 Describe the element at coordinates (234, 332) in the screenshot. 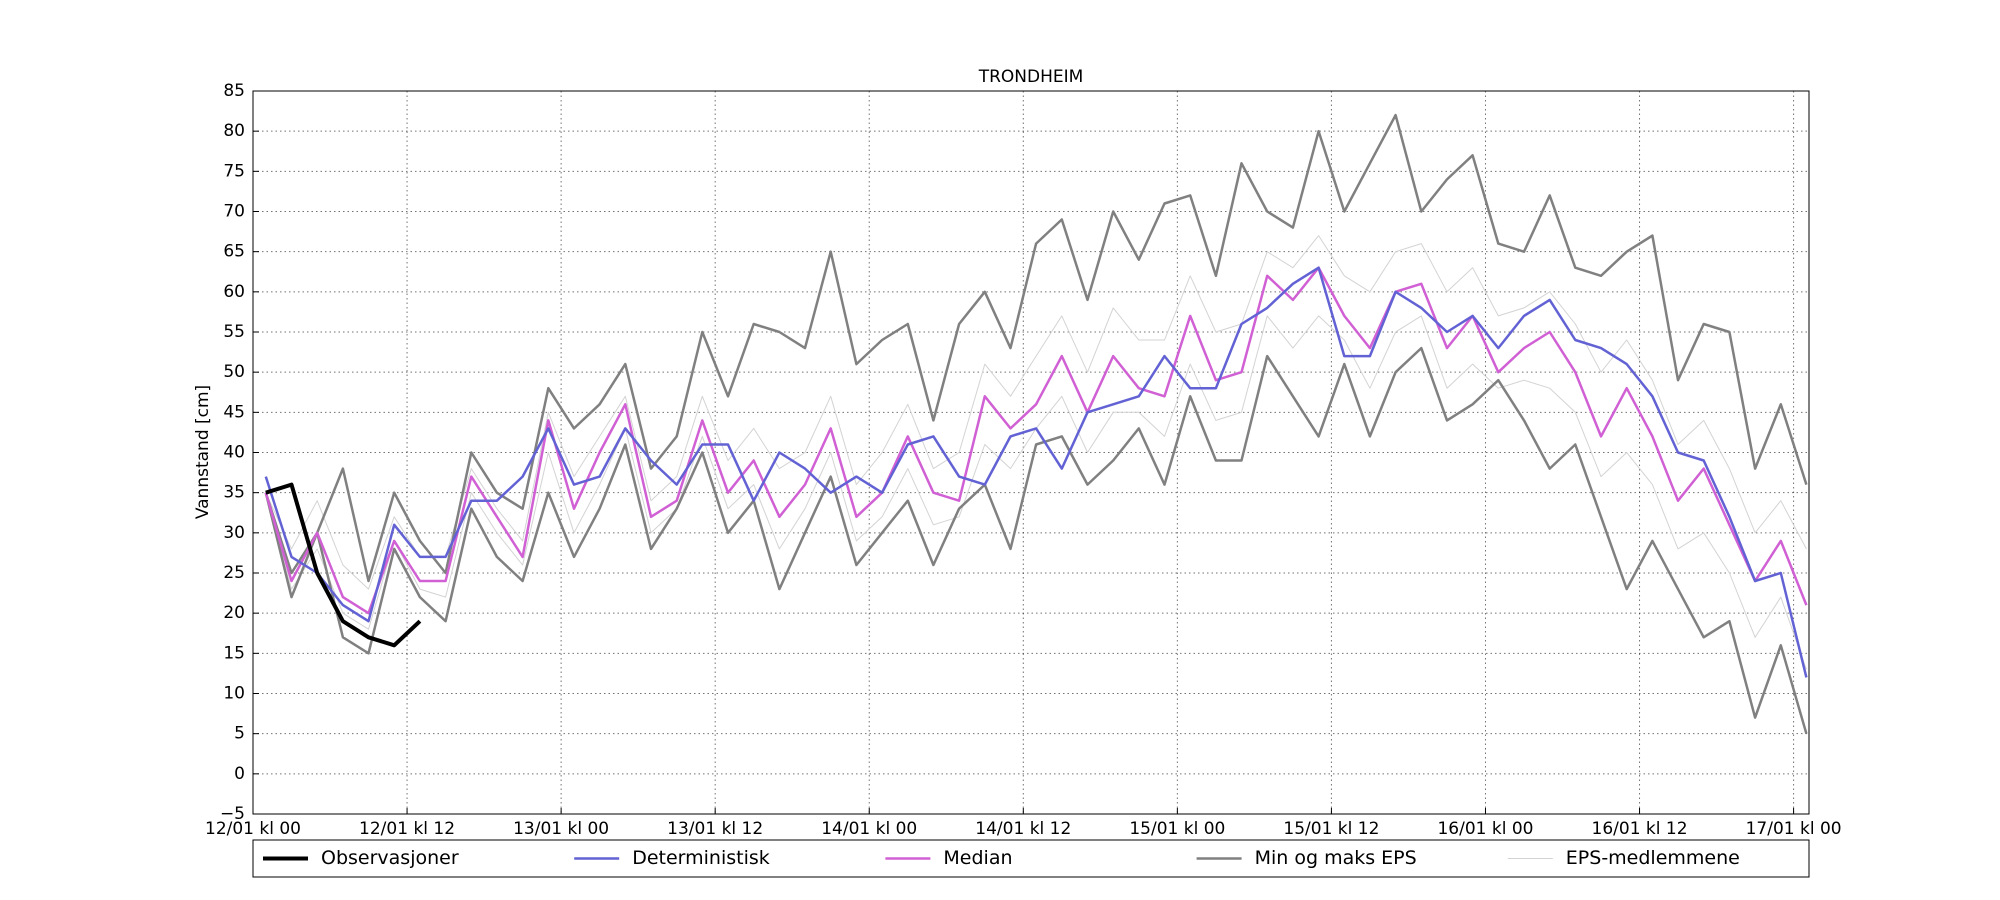

I see `y-tick-label: 55` at that location.